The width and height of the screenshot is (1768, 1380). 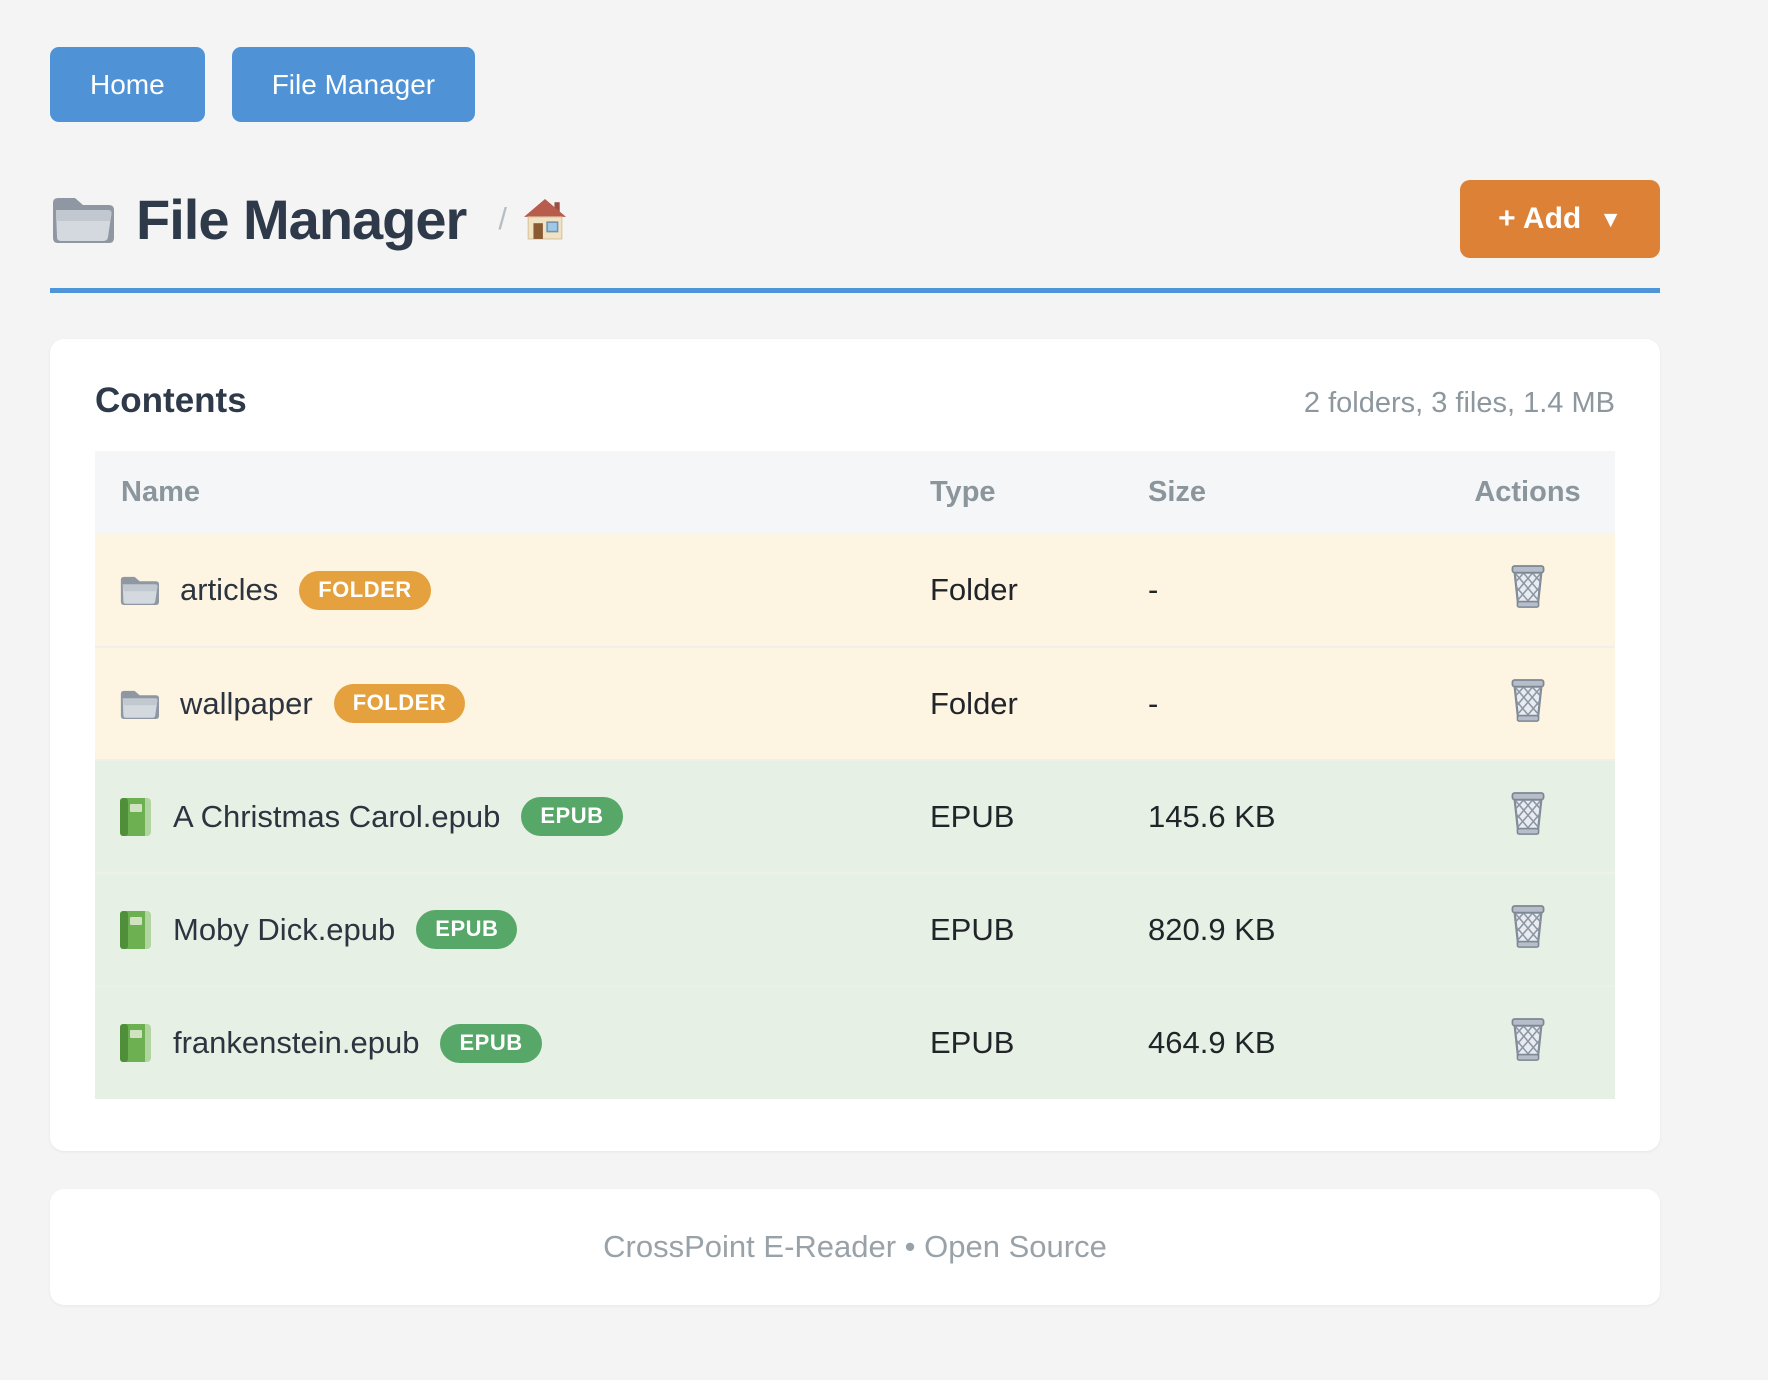 I want to click on add-button-label: + Add, so click(x=1540, y=218).